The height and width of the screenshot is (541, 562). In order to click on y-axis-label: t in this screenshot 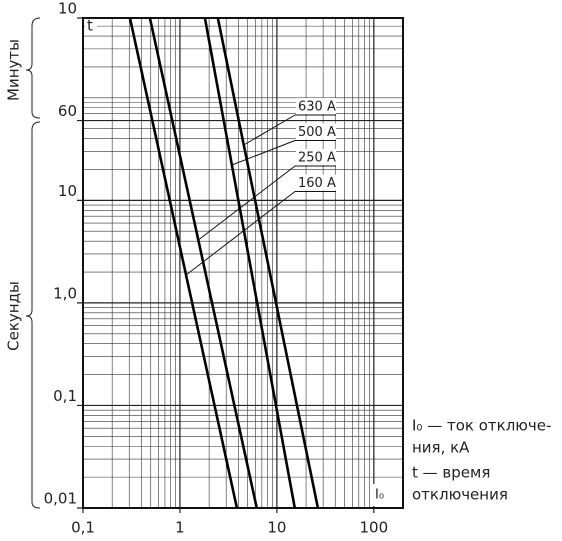, I will do `click(90, 26)`.